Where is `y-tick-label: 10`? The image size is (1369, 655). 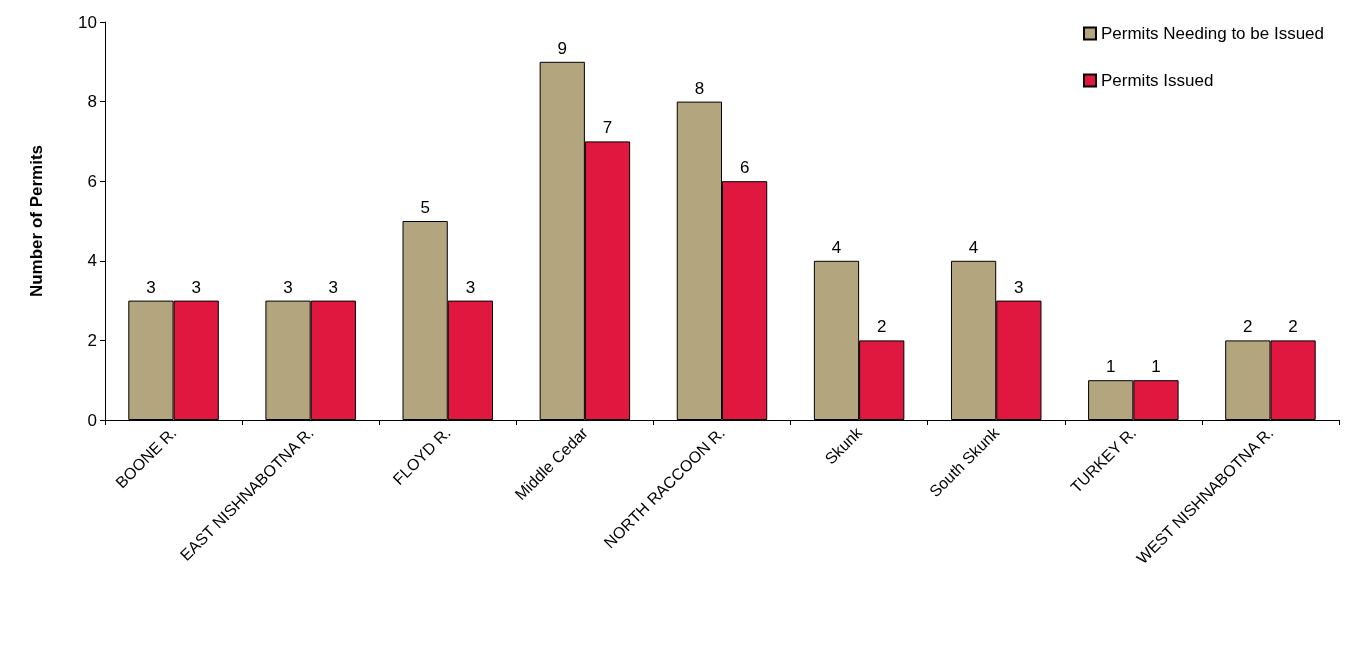
y-tick-label: 10 is located at coordinates (87, 22).